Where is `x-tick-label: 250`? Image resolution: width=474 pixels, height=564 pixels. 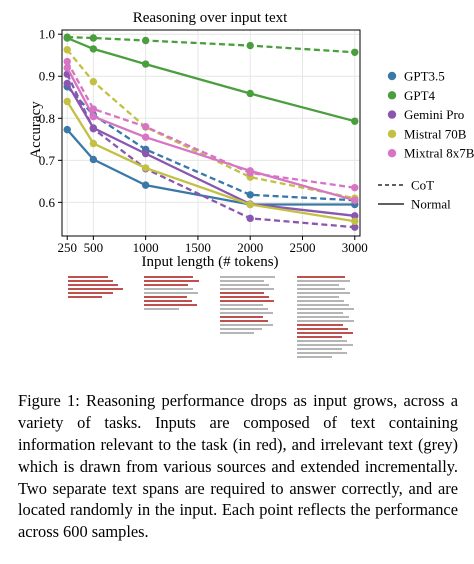
x-tick-label: 250 is located at coordinates (67, 247).